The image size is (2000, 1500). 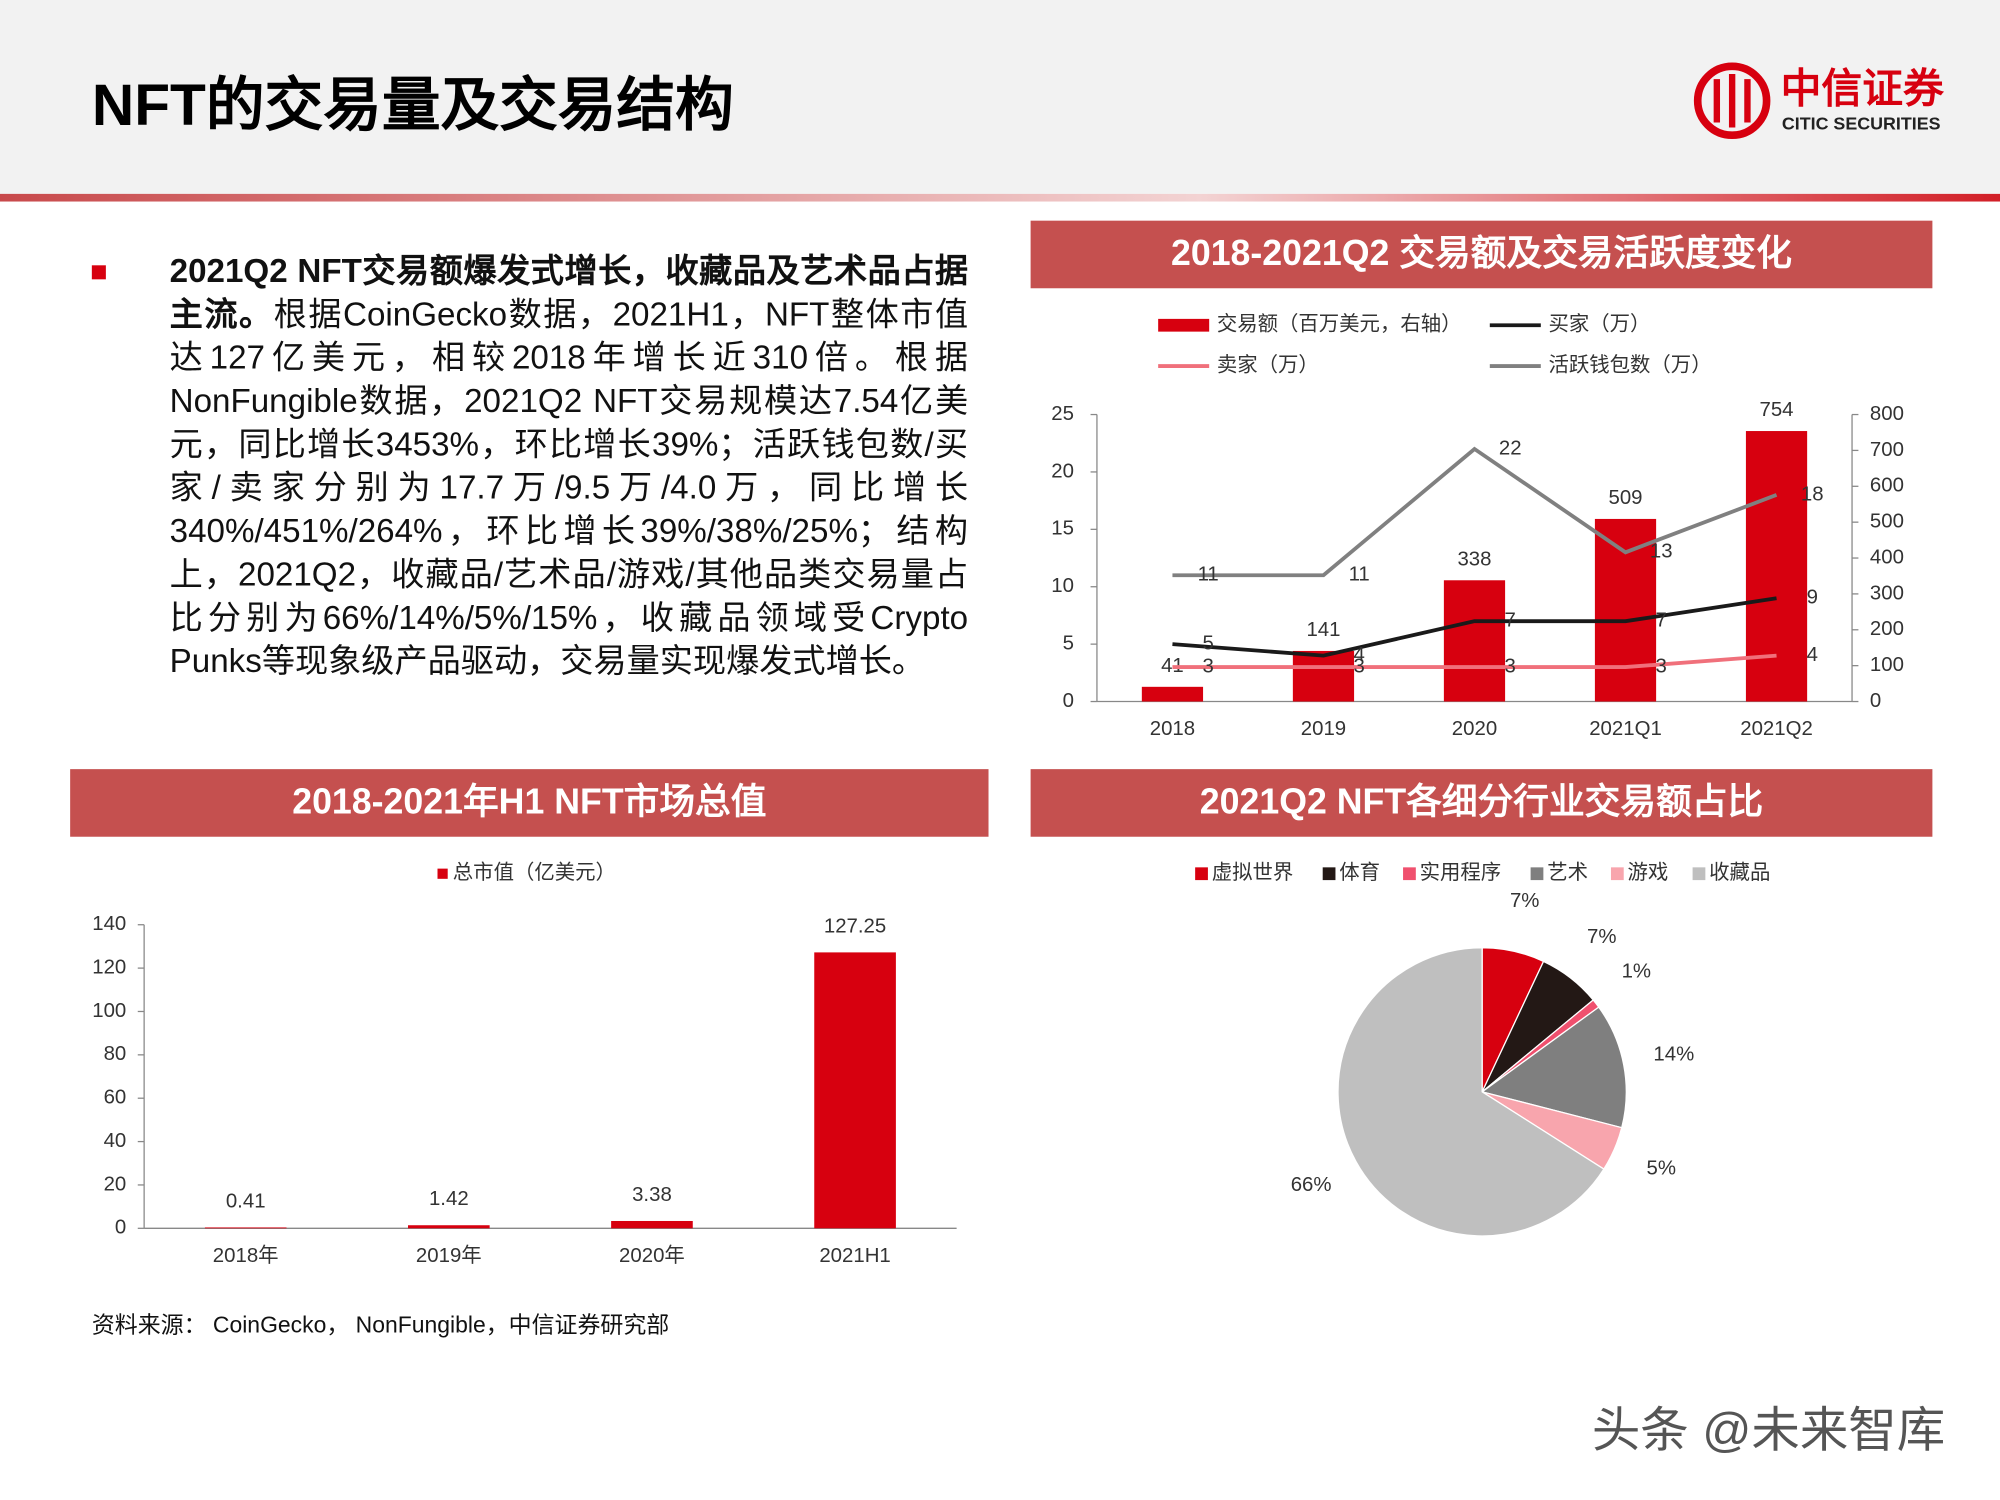 What do you see at coordinates (1172, 729) in the screenshot?
I see `x-tick-label: 2018` at bounding box center [1172, 729].